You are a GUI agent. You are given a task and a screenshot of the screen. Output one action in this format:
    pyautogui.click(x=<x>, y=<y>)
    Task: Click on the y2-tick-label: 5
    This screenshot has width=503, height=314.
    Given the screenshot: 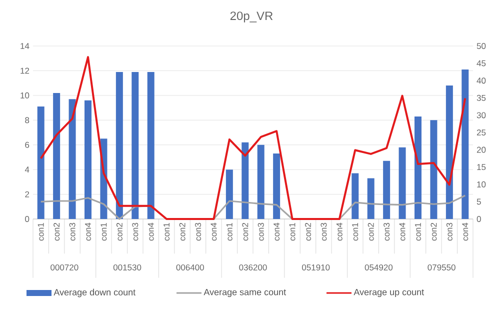 What is the action you would take?
    pyautogui.click(x=478, y=201)
    